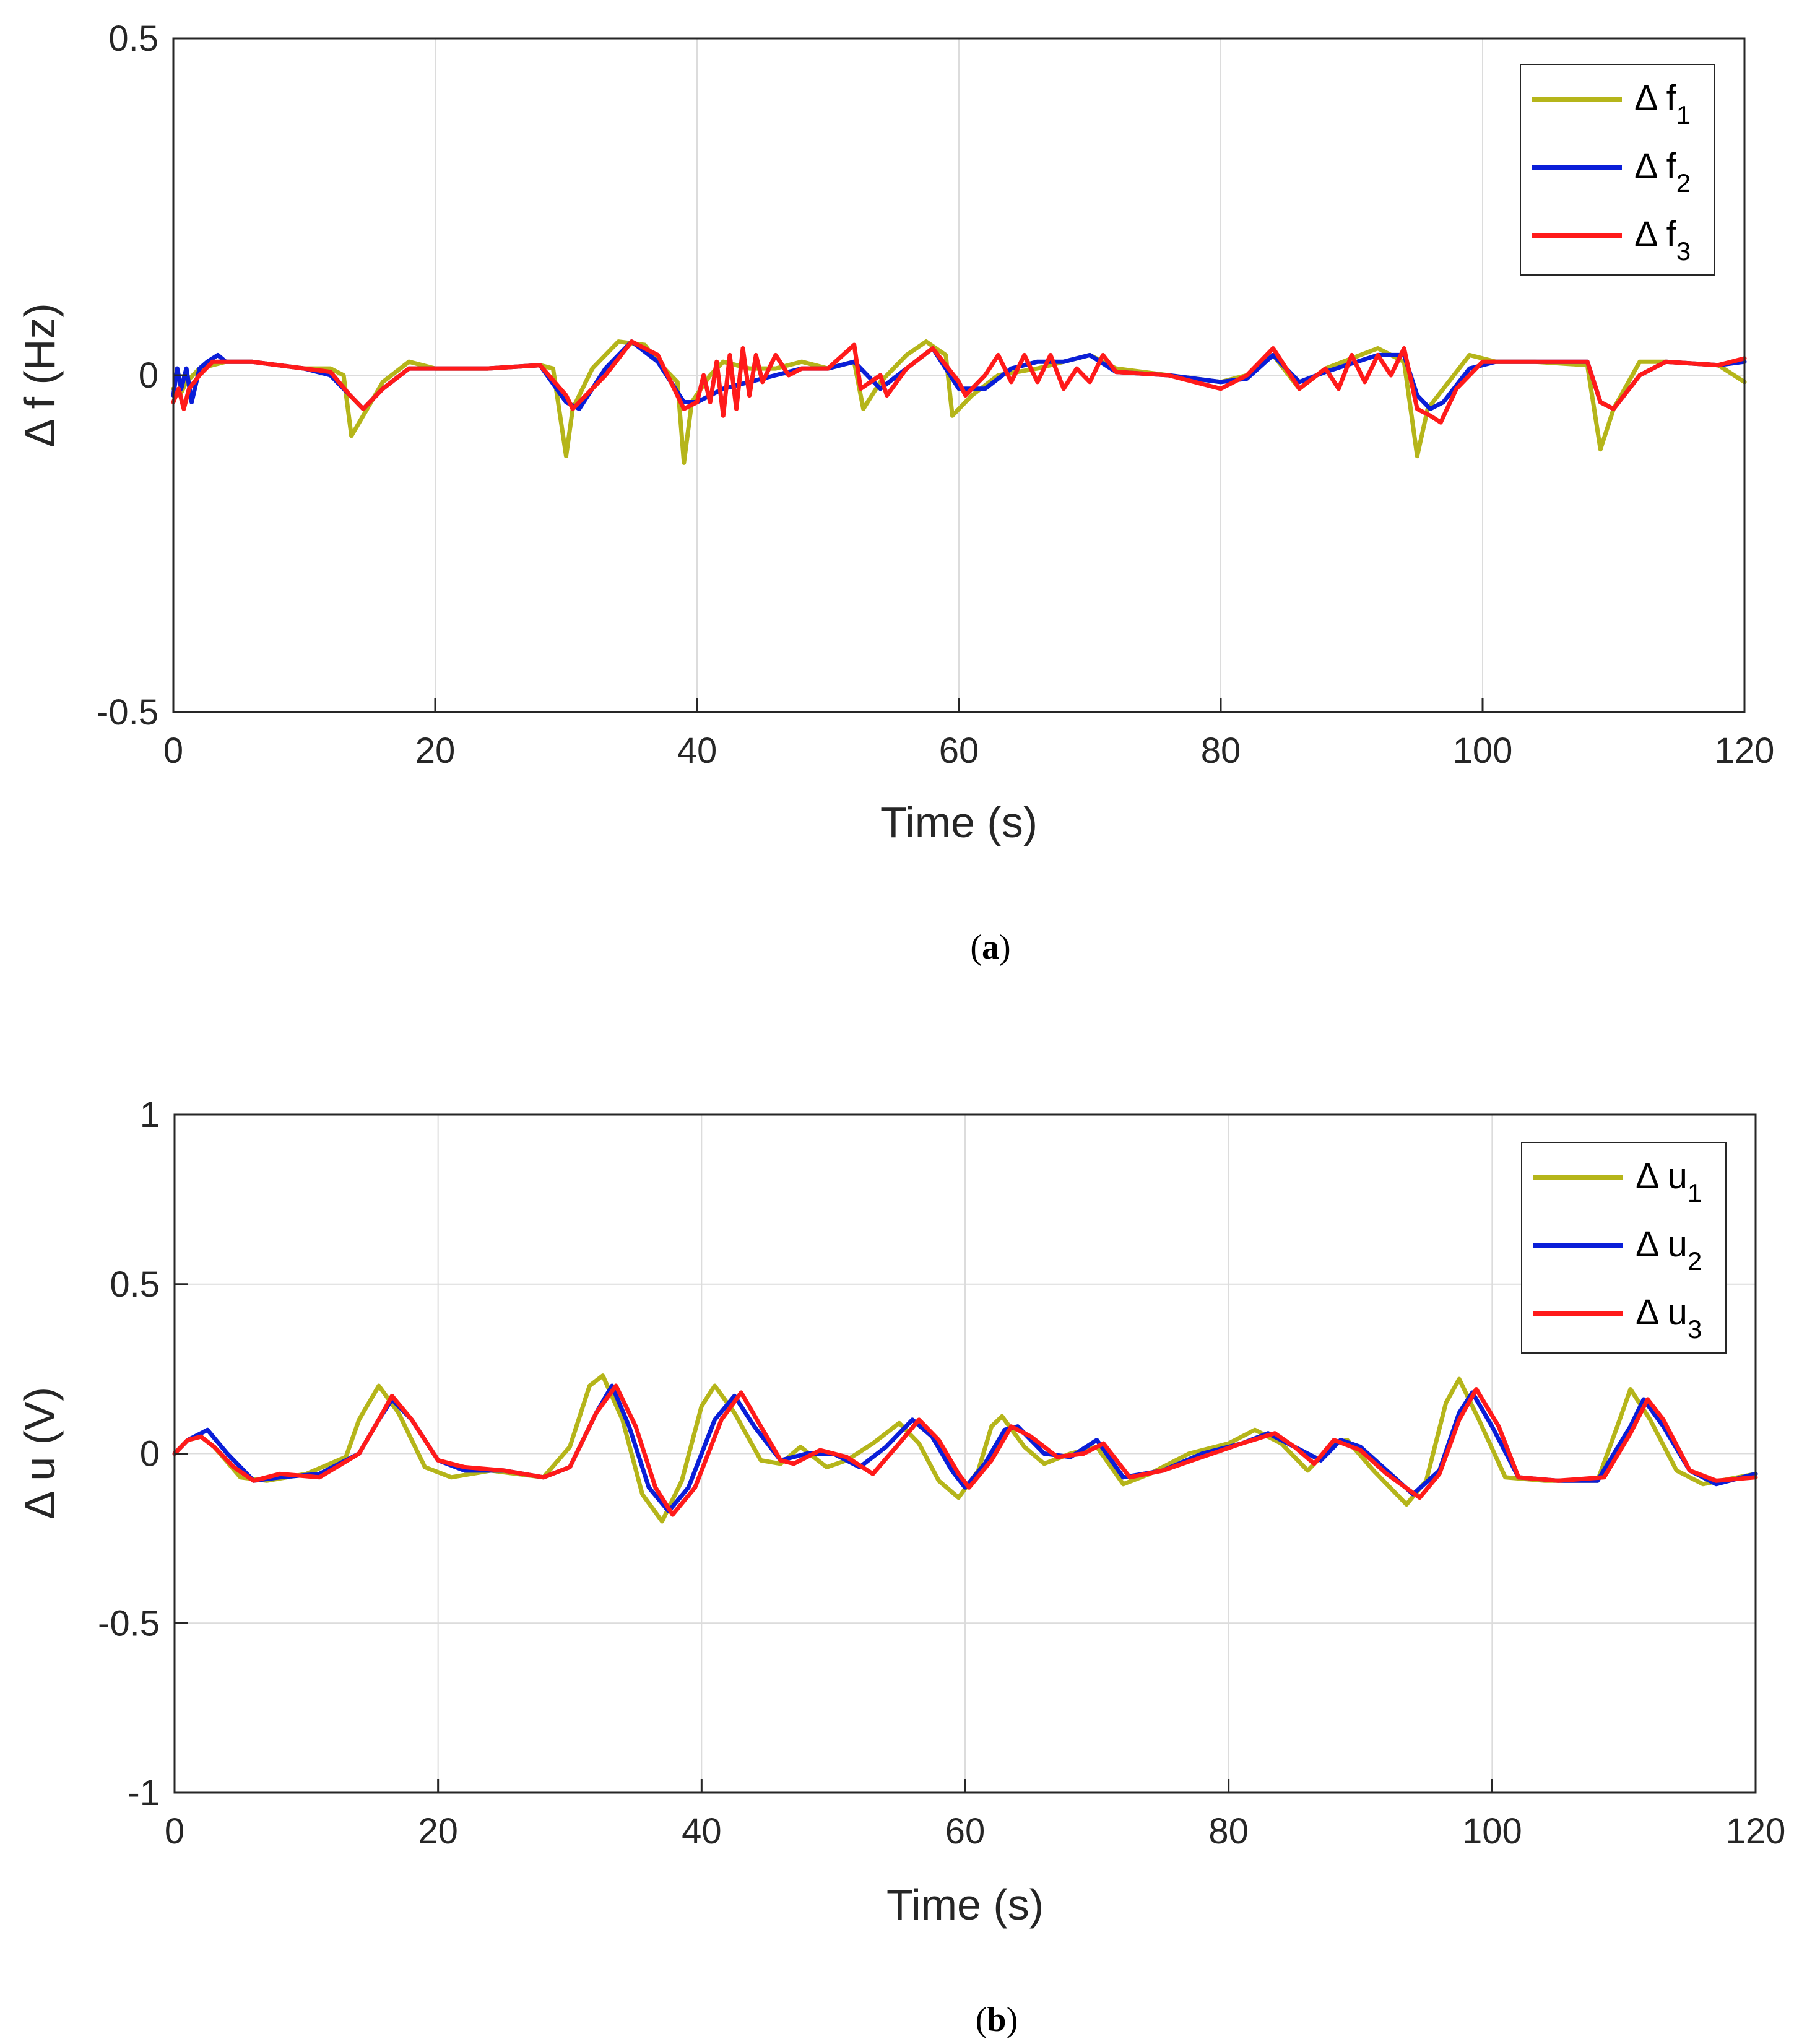  What do you see at coordinates (1617, 170) in the screenshot?
I see `legend-a: Δ f1Δ f2Δ f3` at bounding box center [1617, 170].